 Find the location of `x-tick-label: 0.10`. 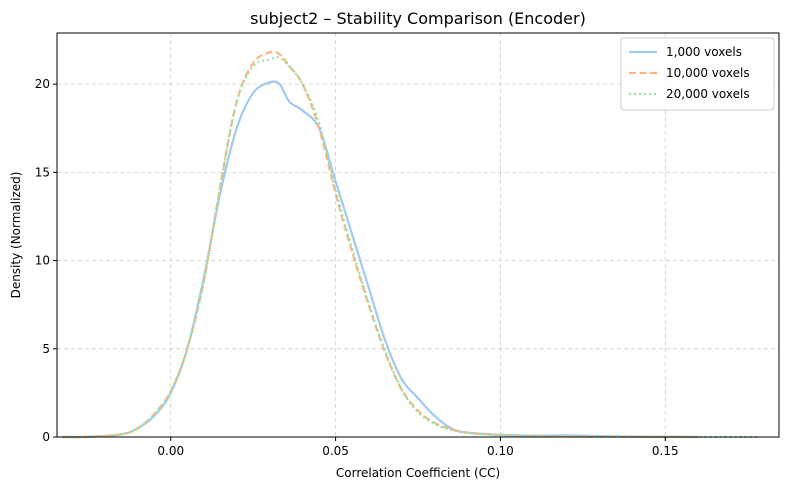

x-tick-label: 0.10 is located at coordinates (500, 451).